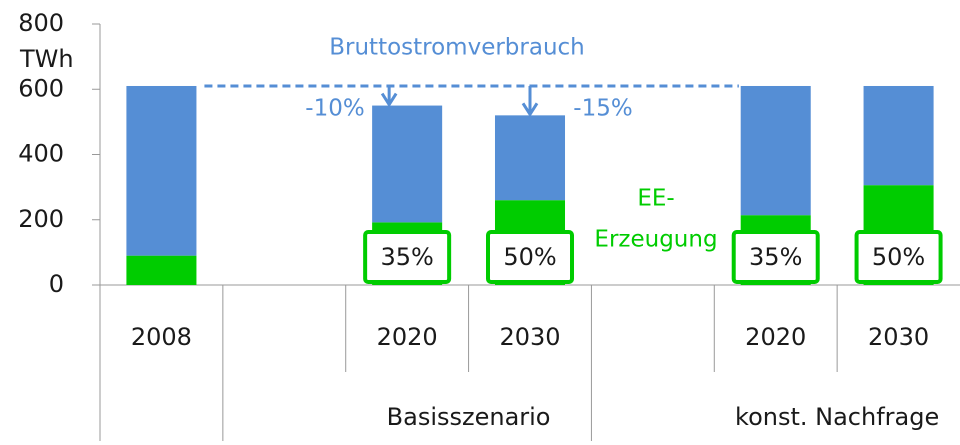 The width and height of the screenshot is (960, 445). I want to click on y-tick-label: 600, so click(41, 88).